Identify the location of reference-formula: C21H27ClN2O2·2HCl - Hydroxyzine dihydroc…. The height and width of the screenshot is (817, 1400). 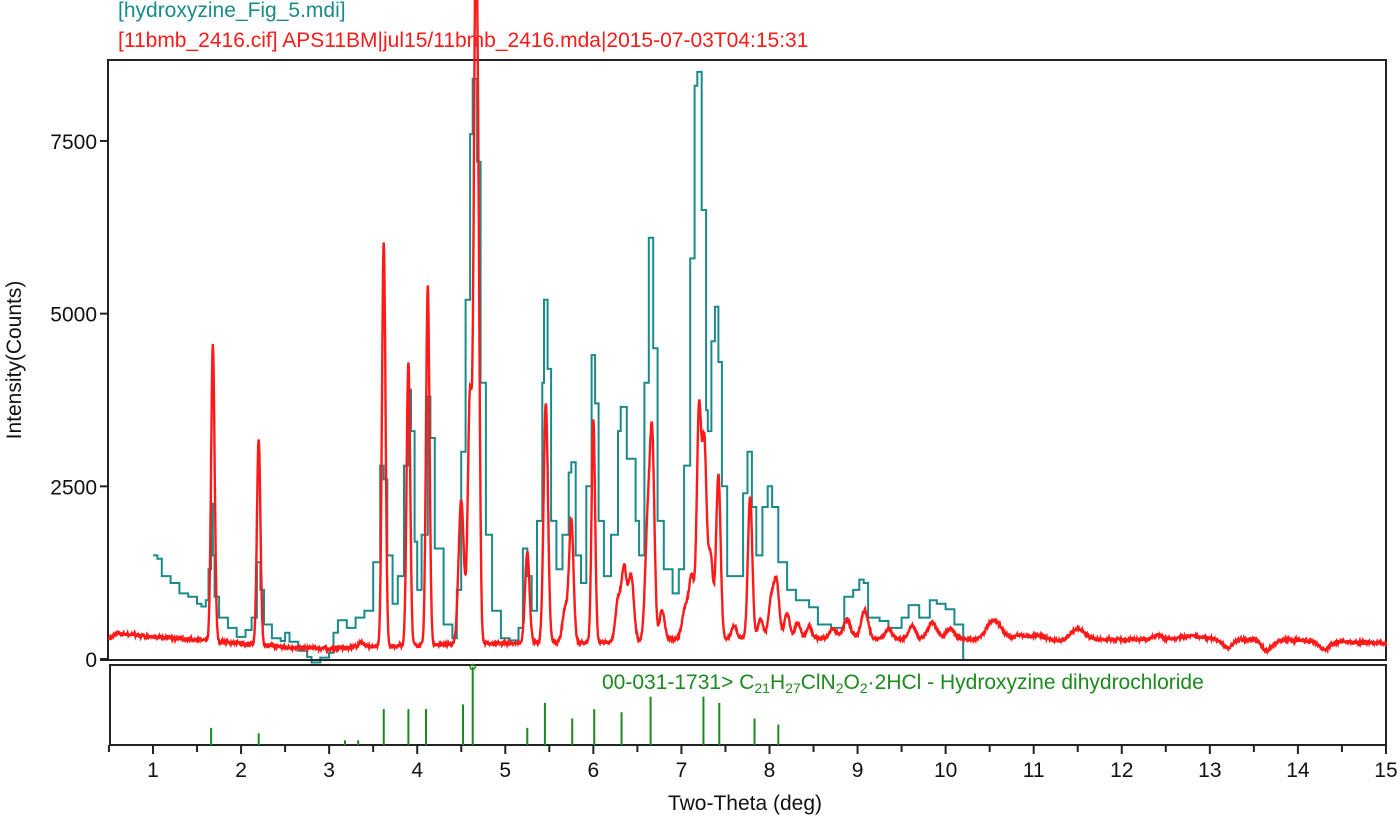
(971, 683).